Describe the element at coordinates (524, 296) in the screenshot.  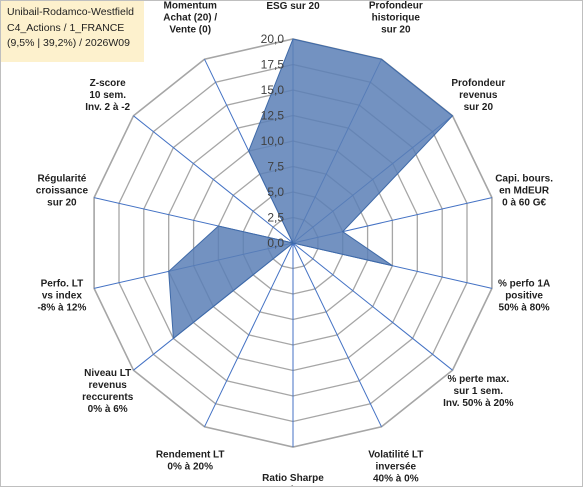
I see `axis-label: % perfo 1A positive 50% à 80%` at that location.